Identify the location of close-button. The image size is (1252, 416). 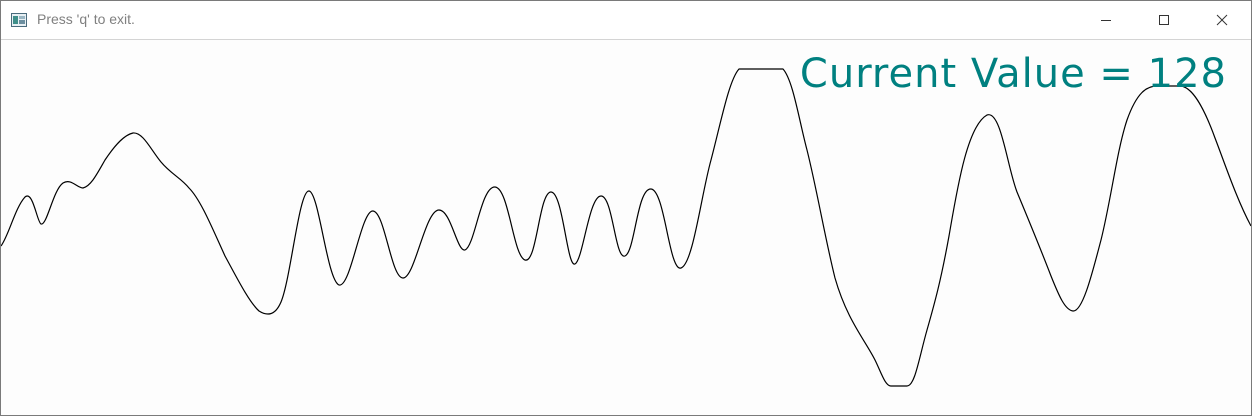
(1222, 20).